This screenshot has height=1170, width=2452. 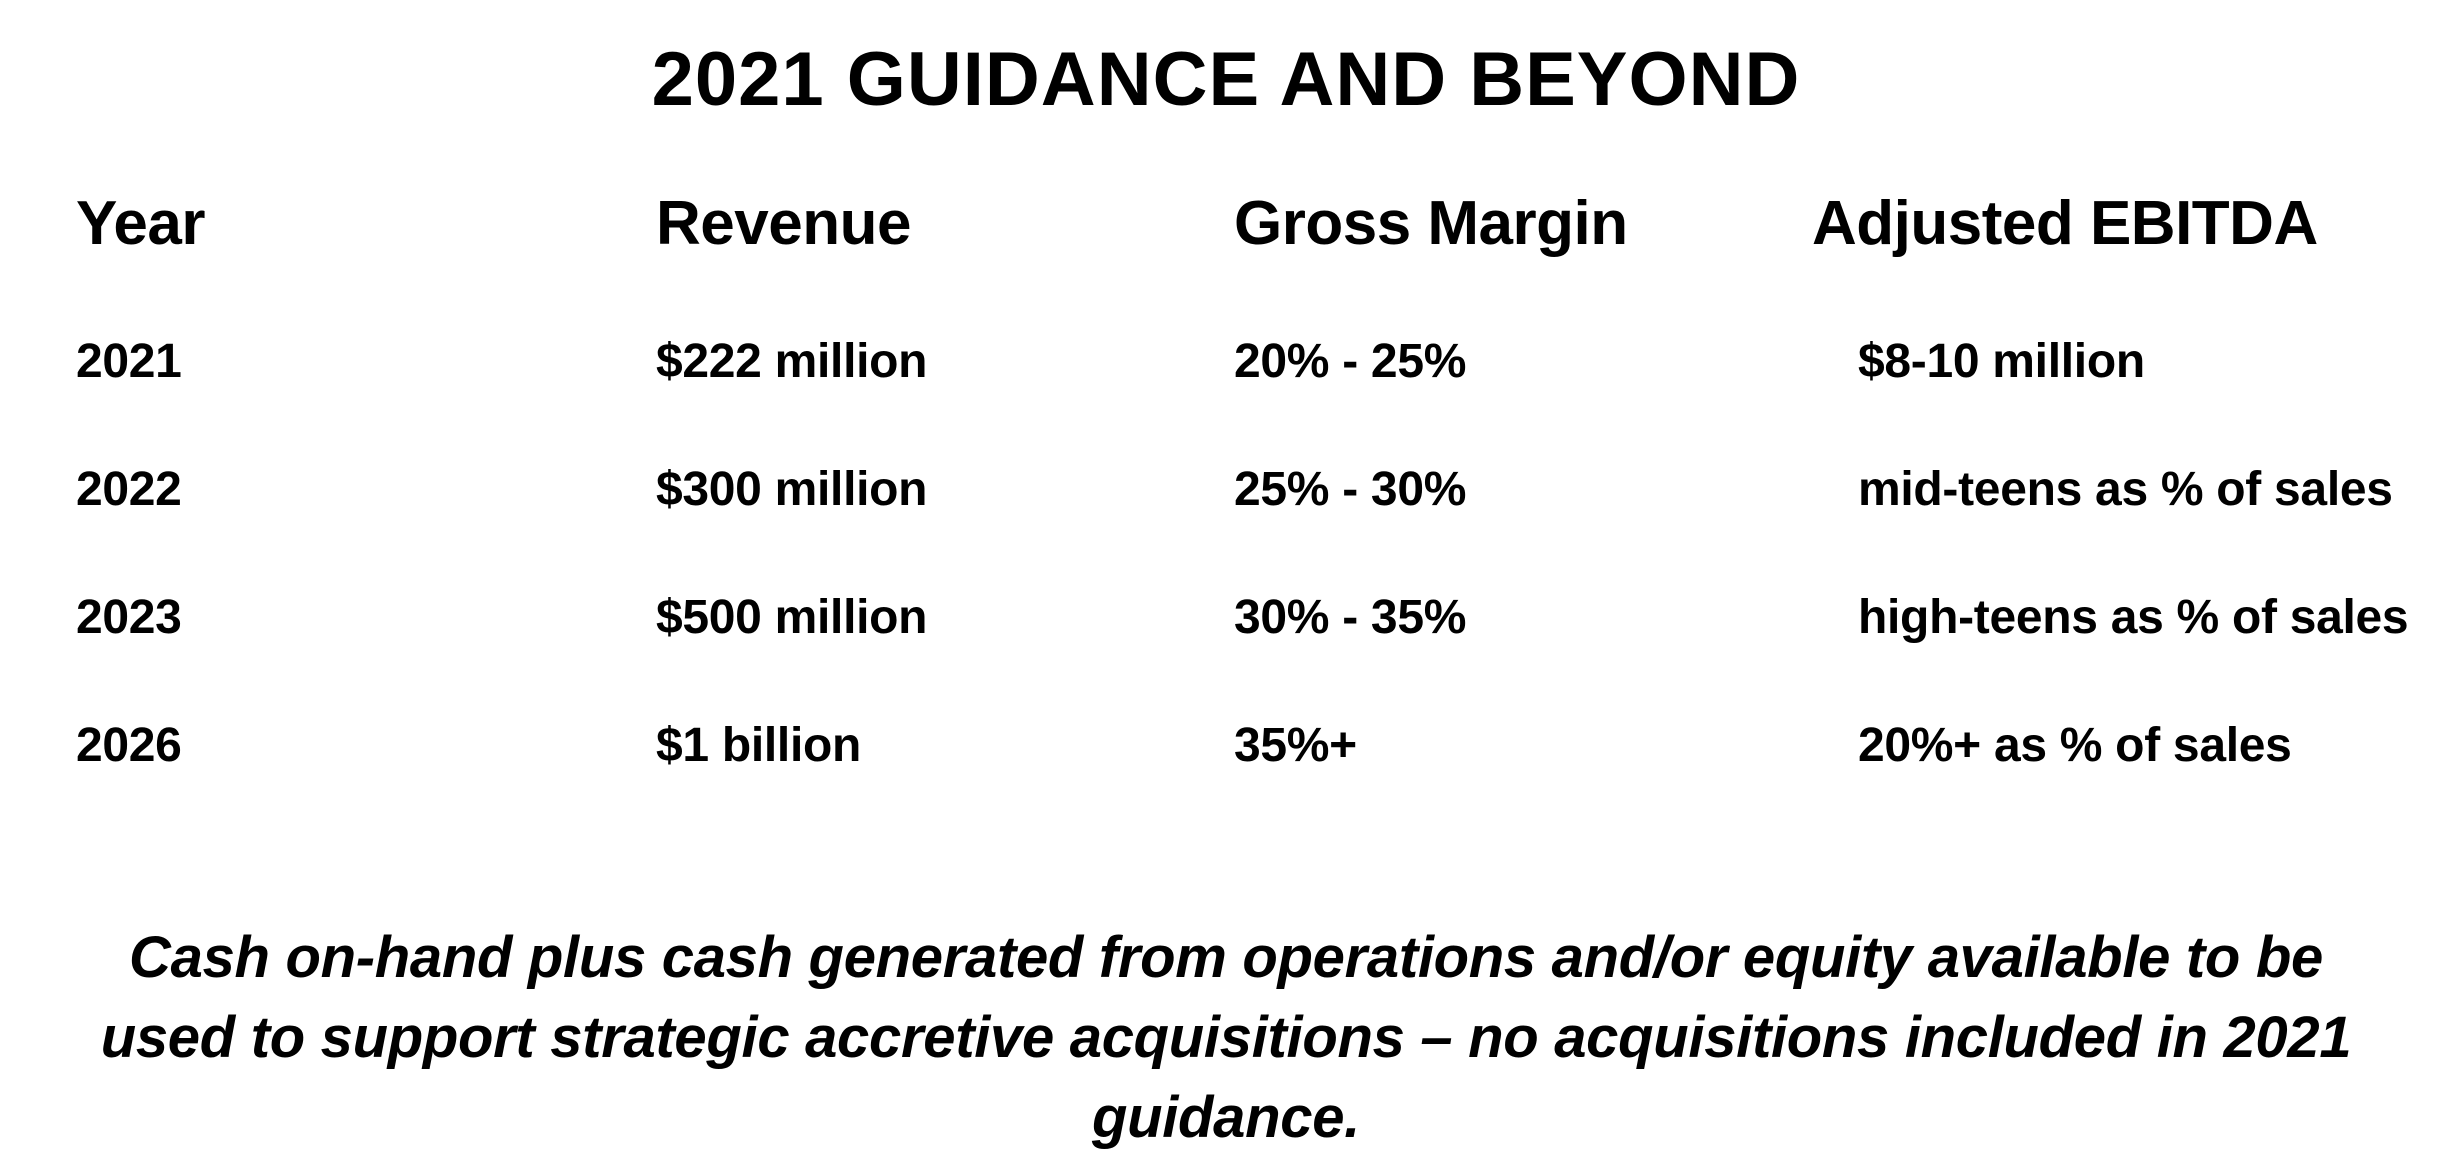 What do you see at coordinates (2001, 361) in the screenshot?
I see `row-2021-adjusted-ebitda: $8-10 million` at bounding box center [2001, 361].